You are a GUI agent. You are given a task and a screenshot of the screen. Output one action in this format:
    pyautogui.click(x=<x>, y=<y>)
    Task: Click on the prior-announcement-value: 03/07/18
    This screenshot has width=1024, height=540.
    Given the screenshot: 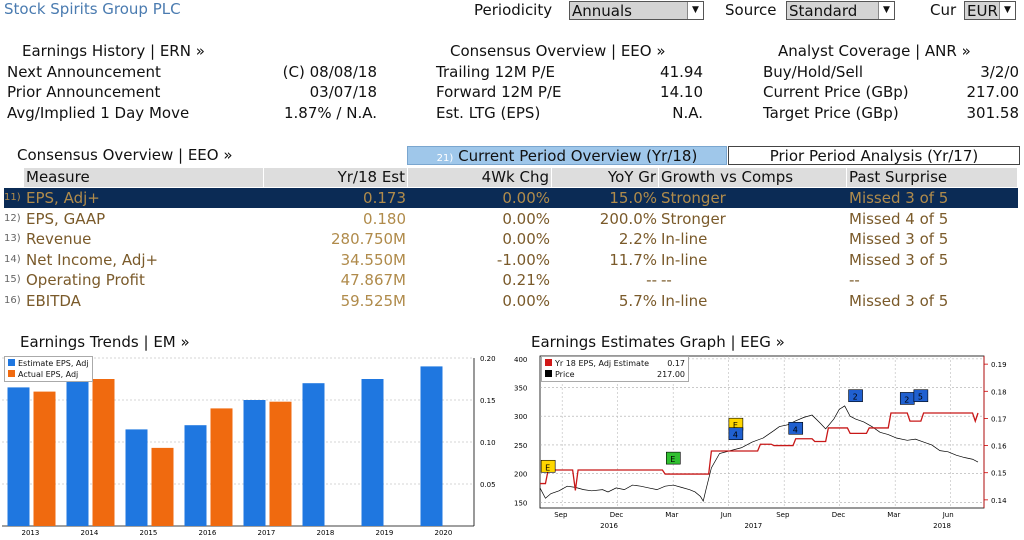 What is the action you would take?
    pyautogui.click(x=343, y=92)
    